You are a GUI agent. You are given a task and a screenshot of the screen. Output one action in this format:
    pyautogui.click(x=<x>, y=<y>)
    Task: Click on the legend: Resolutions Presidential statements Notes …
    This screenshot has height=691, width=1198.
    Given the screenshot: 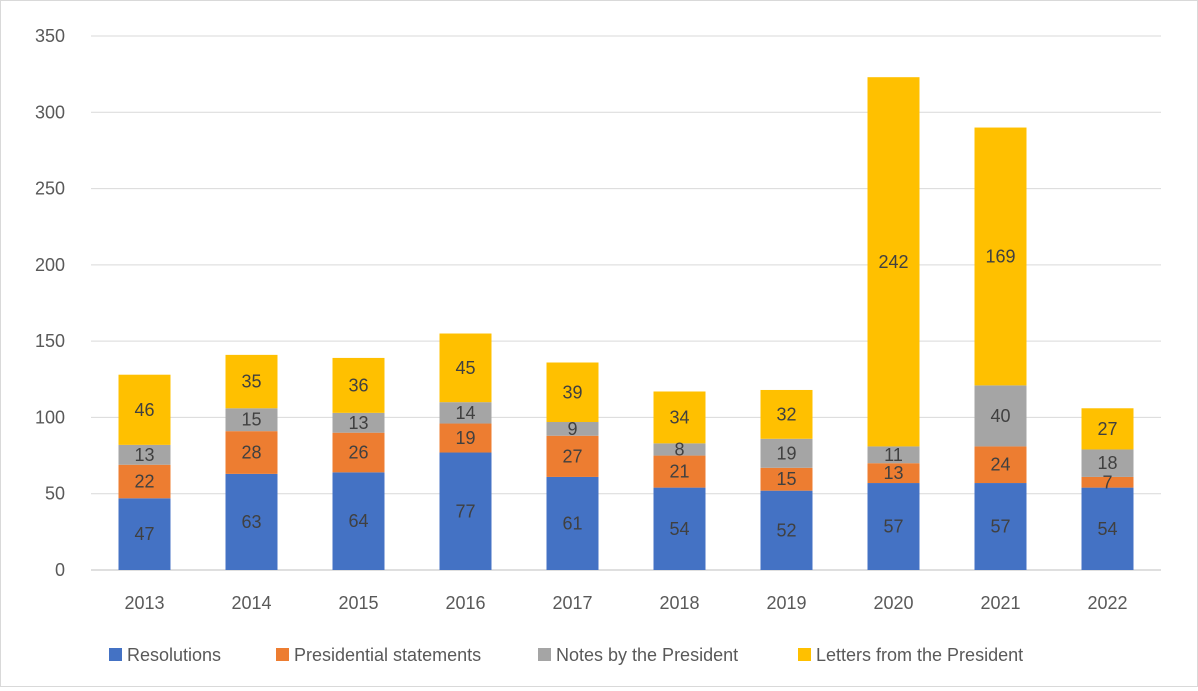 What is the action you would take?
    pyautogui.click(x=566, y=655)
    